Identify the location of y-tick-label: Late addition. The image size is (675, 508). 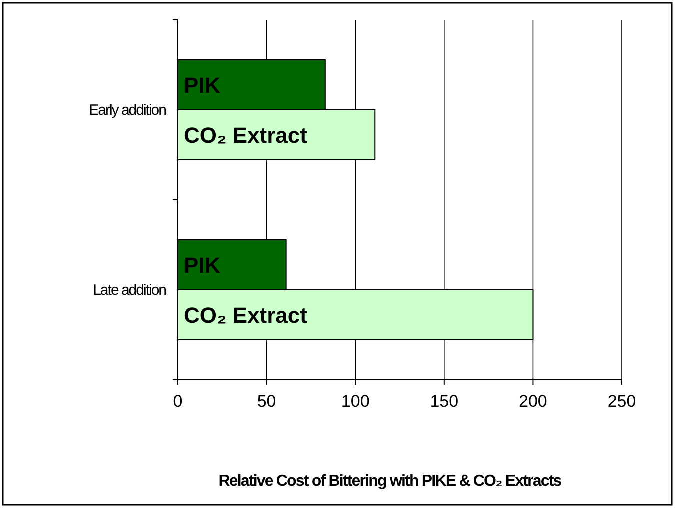
(130, 290).